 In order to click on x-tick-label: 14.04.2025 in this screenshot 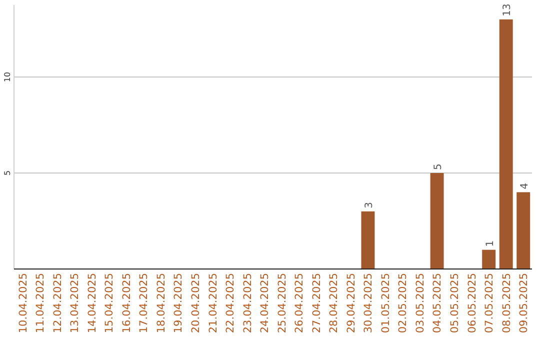, I will do `click(92, 303)`.